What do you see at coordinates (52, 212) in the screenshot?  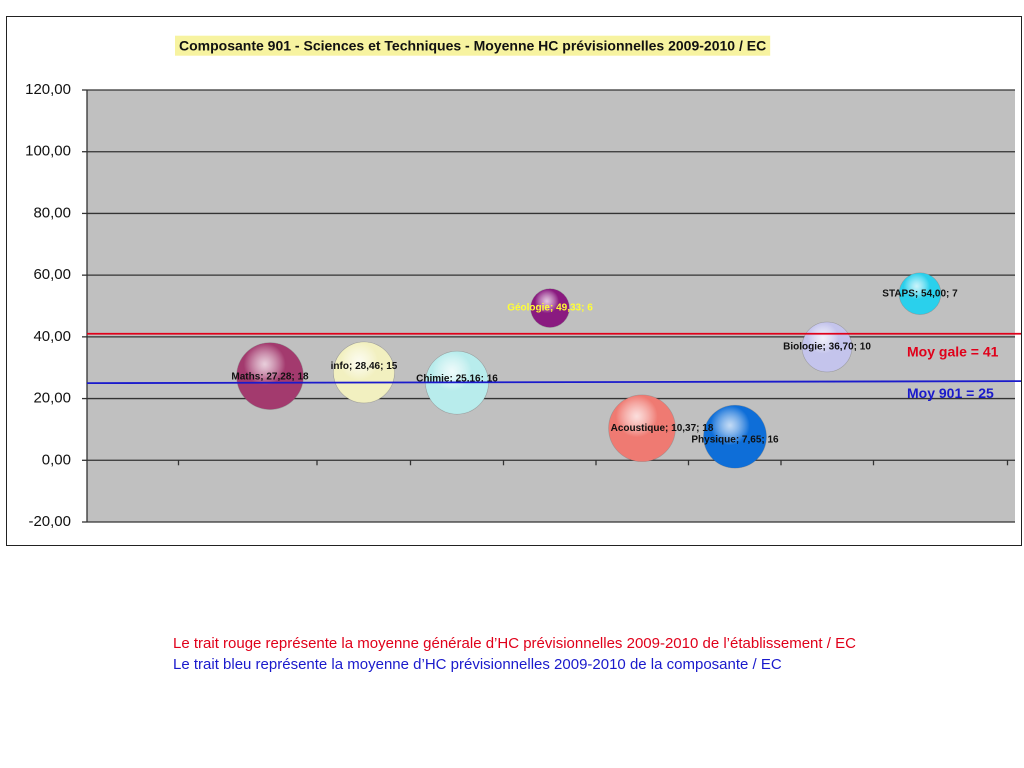 I see `y-tick-label: 80,00` at bounding box center [52, 212].